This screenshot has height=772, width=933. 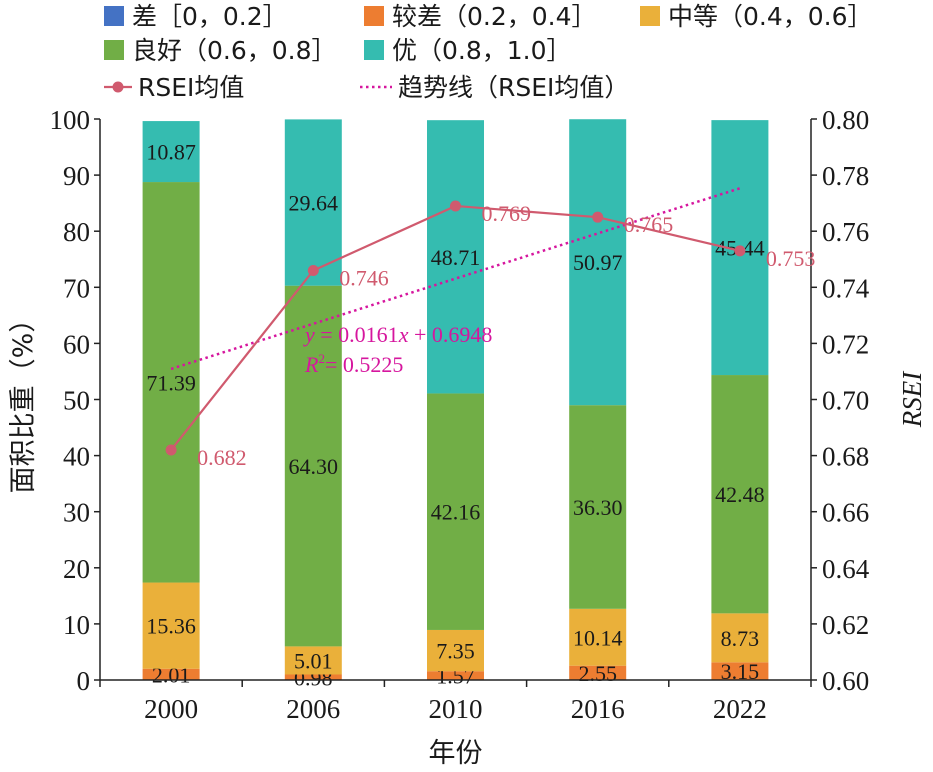 I want to click on y2-tick-label-0.66: 0.66, so click(x=845, y=513).